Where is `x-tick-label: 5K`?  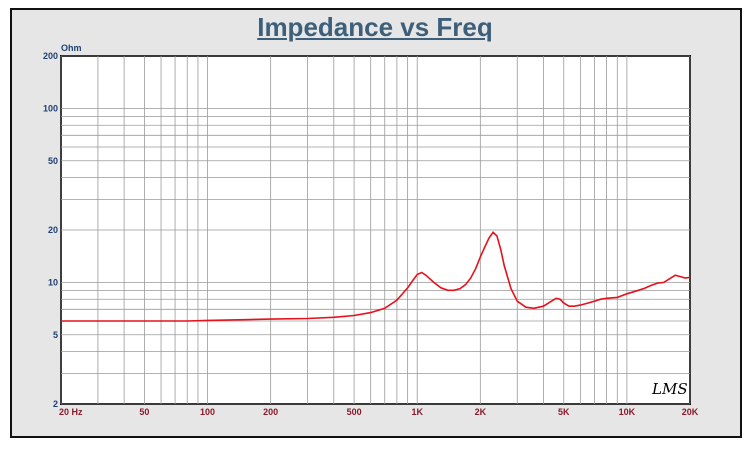 x-tick-label: 5K is located at coordinates (564, 412).